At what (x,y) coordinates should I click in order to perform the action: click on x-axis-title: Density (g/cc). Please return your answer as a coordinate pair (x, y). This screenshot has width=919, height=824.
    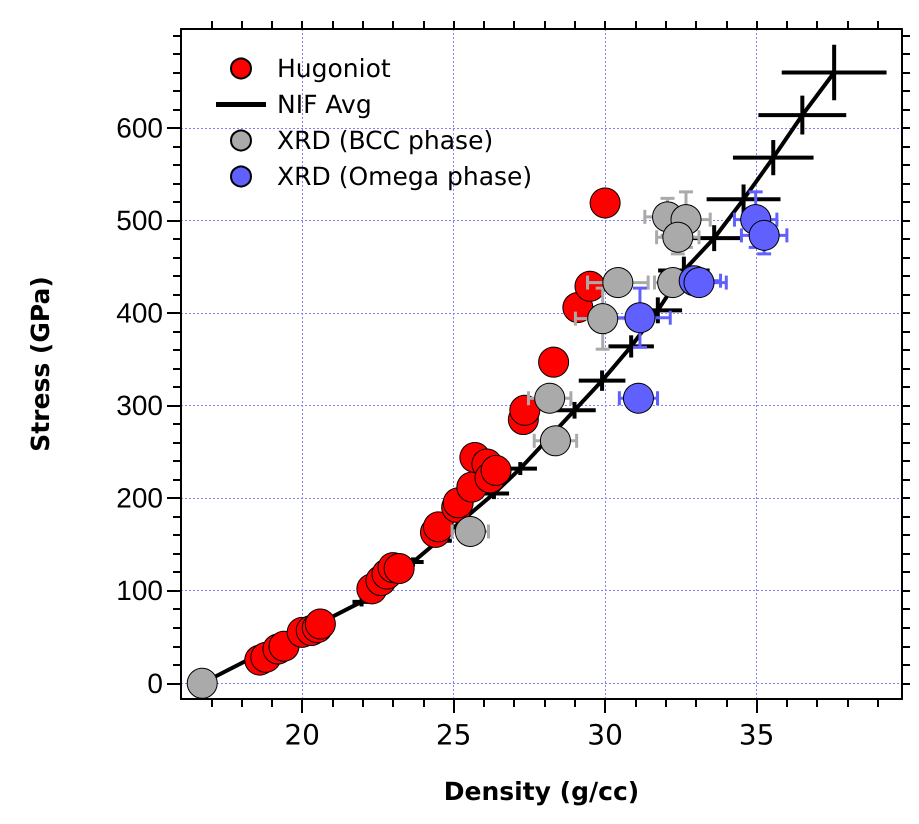
    Looking at the image, I should click on (542, 791).